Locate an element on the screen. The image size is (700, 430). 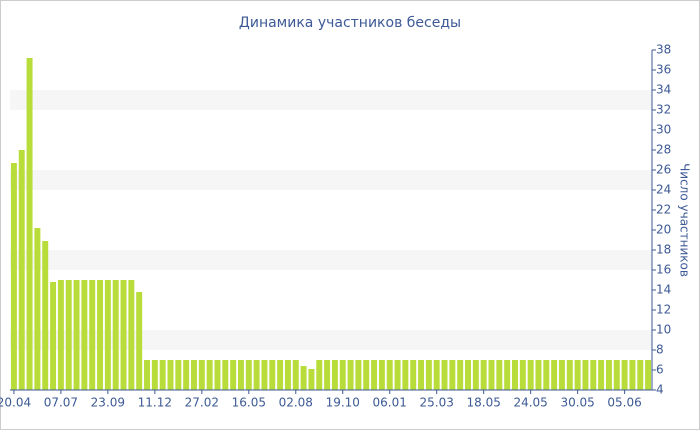
x-tick-label: 19.10 is located at coordinates (343, 403).